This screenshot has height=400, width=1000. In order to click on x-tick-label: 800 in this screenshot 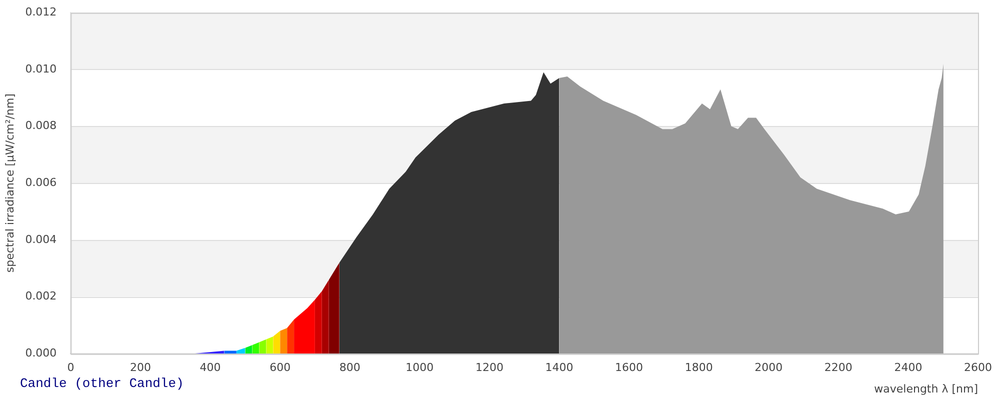, I will do `click(349, 367)`.